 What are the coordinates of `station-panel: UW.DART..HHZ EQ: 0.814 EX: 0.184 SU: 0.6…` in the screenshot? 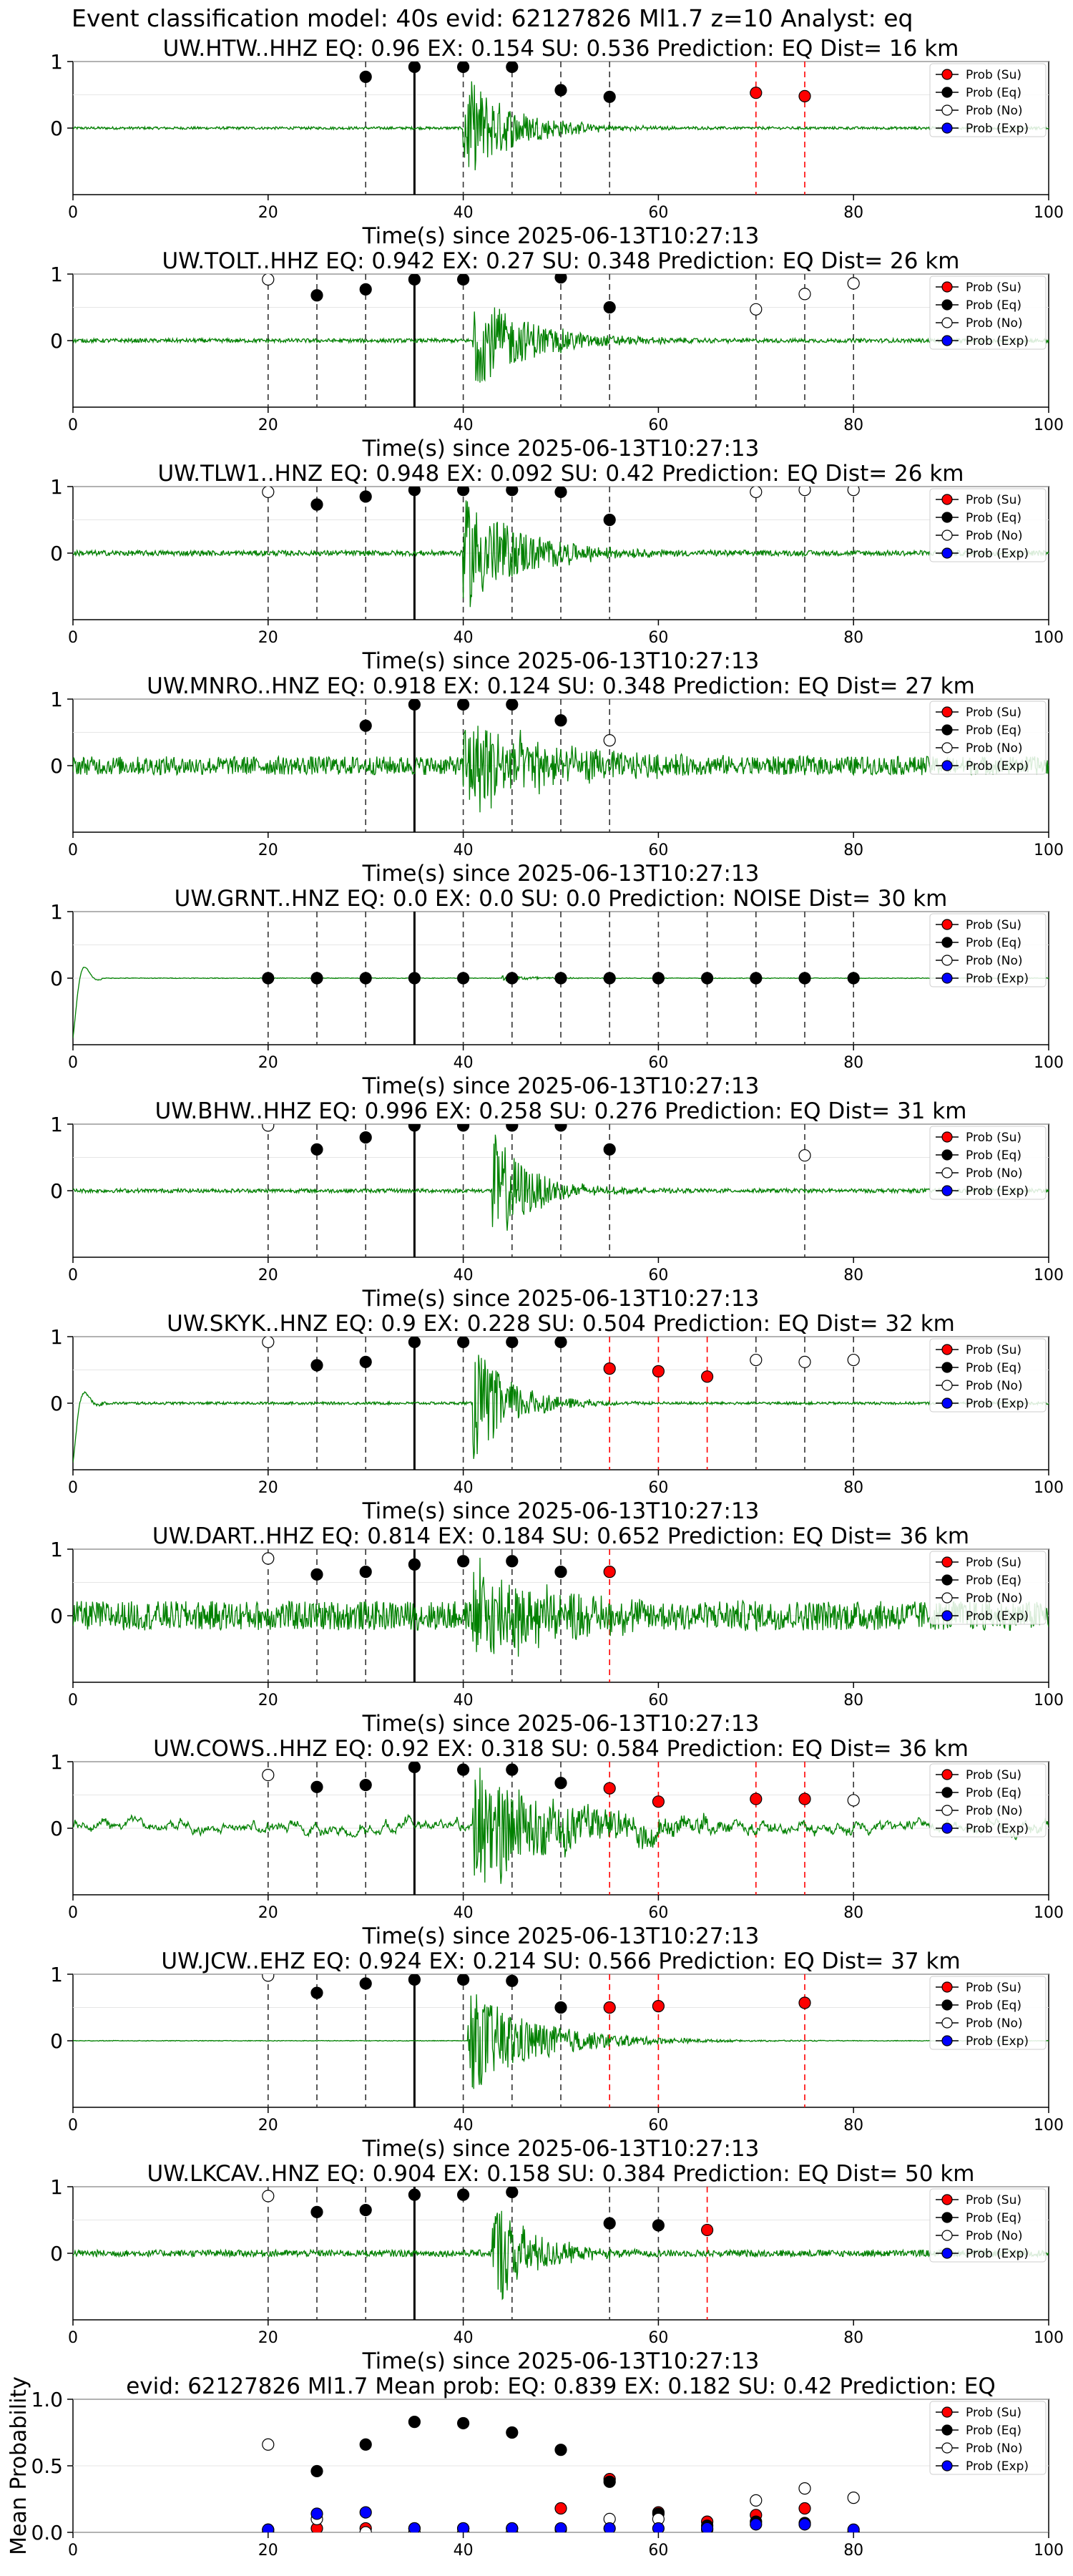 It's located at (557, 1630).